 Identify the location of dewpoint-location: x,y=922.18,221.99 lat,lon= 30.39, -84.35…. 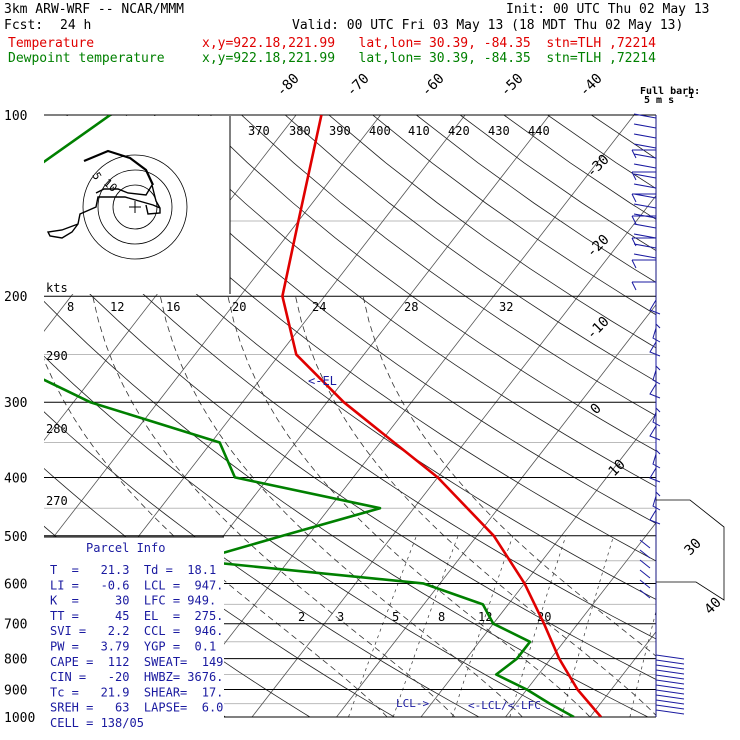
(429, 58).